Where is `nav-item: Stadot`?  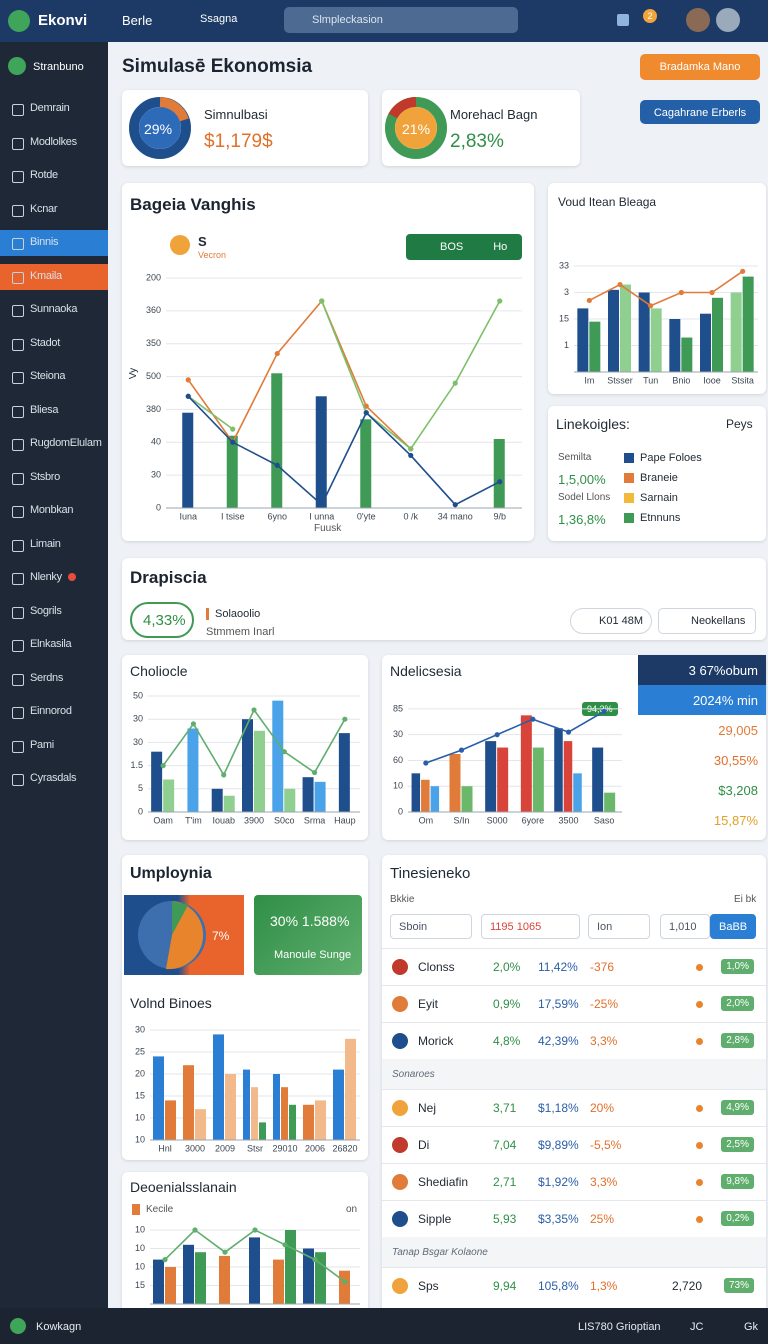 nav-item: Stadot is located at coordinates (54, 344).